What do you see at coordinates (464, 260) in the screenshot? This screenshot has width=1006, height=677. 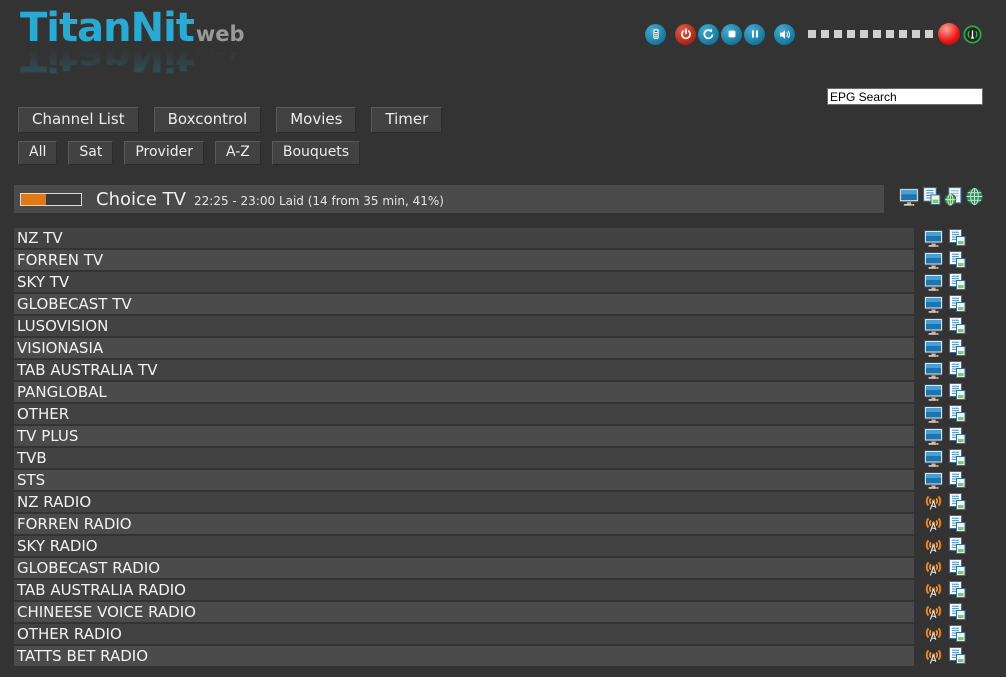 I see `channel-bar: FORREN TV` at bounding box center [464, 260].